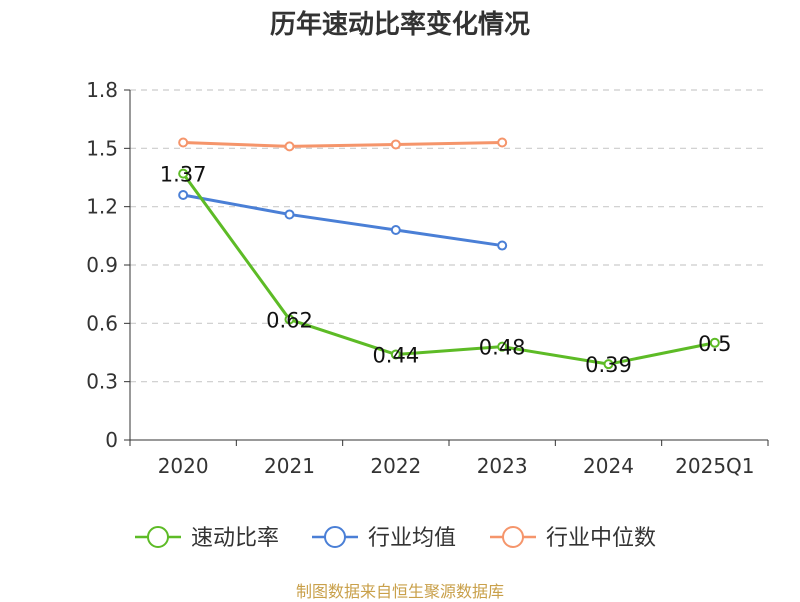 This screenshot has width=800, height=602. I want to click on x-tick-label: 2023, so click(502, 466).